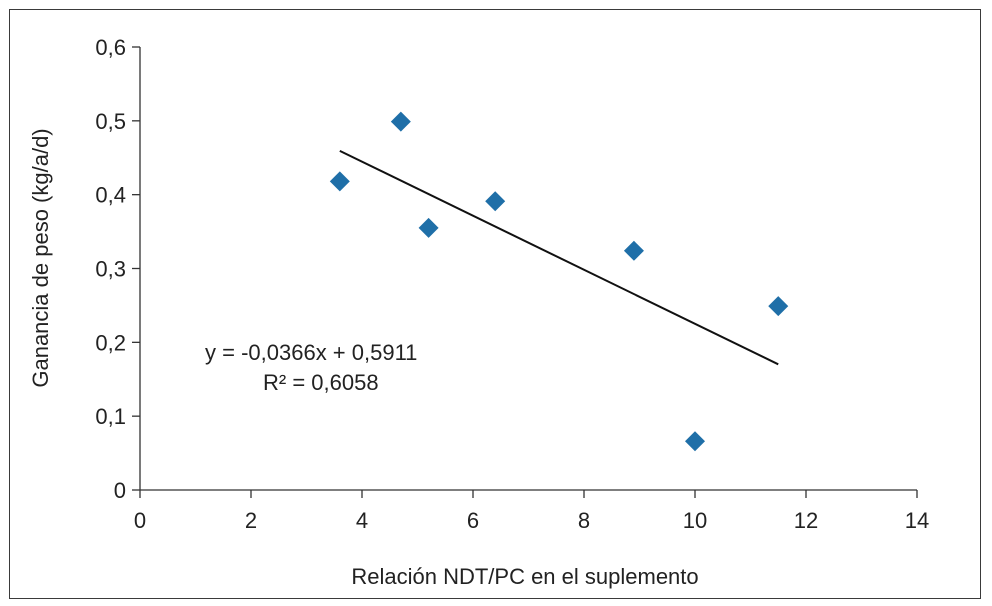 Image resolution: width=992 pixels, height=606 pixels. I want to click on x-tick-label: 0, so click(140, 520).